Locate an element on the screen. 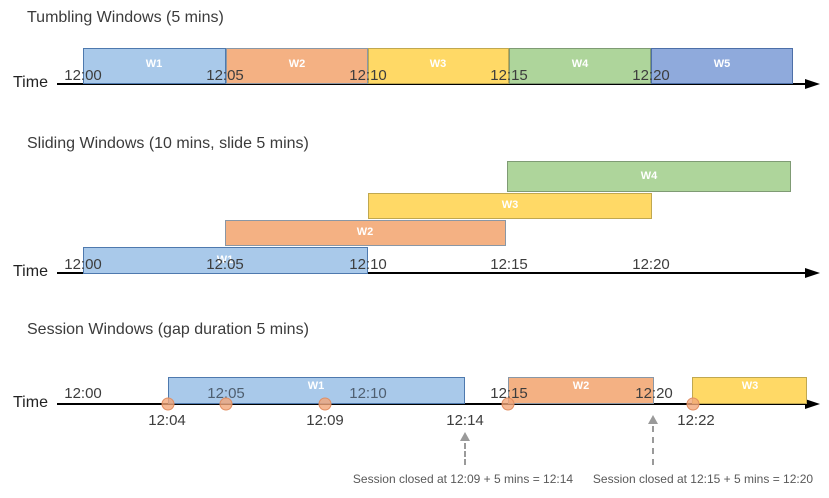 This screenshot has width=829, height=498. tumbling-window-w2 is located at coordinates (297, 66).